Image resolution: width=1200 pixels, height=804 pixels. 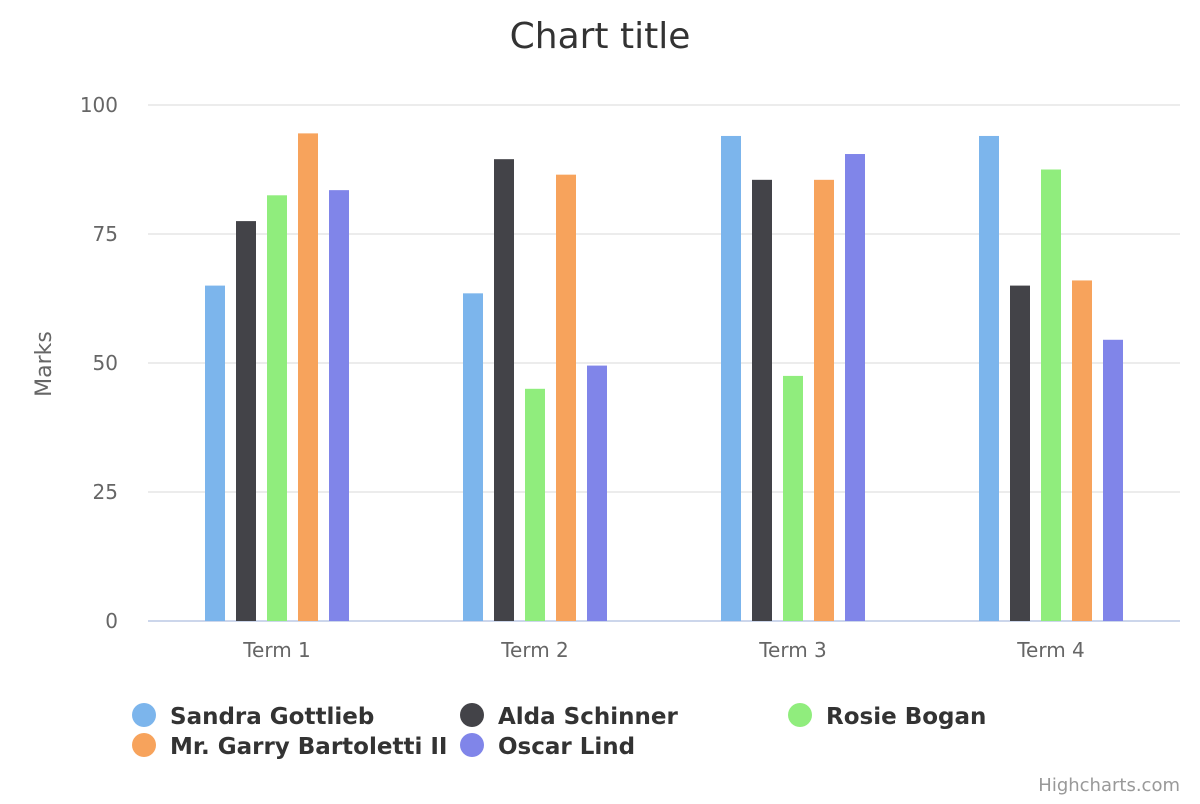 What do you see at coordinates (792, 650) in the screenshot?
I see `x-tick-label: Term 3` at bounding box center [792, 650].